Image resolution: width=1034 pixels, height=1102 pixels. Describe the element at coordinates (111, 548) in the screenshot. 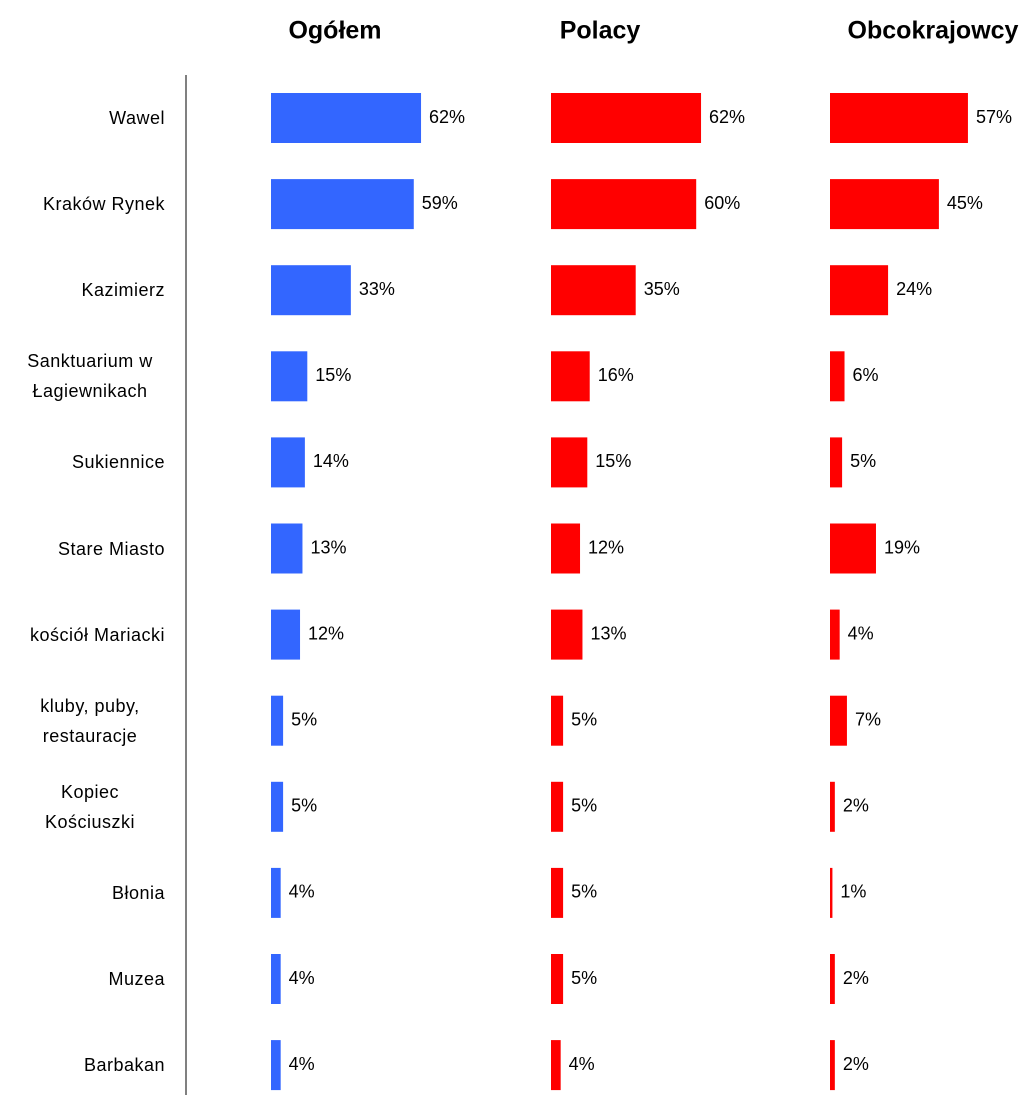

I see `category-label: Stare Miasto` at that location.